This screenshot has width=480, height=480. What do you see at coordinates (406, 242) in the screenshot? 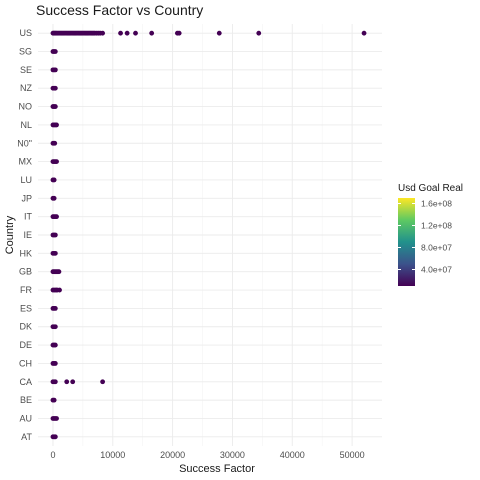
I see `legend-colorbar` at bounding box center [406, 242].